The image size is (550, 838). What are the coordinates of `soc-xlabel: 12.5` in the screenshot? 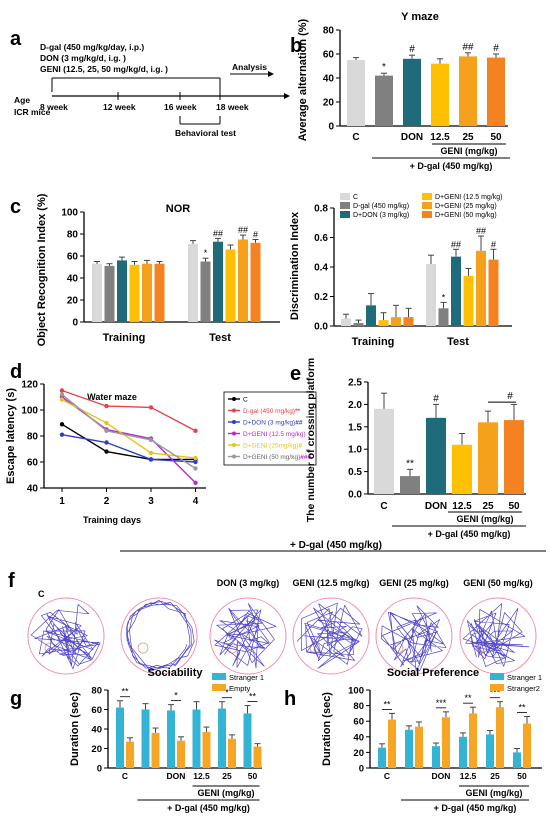 It's located at (201, 776).